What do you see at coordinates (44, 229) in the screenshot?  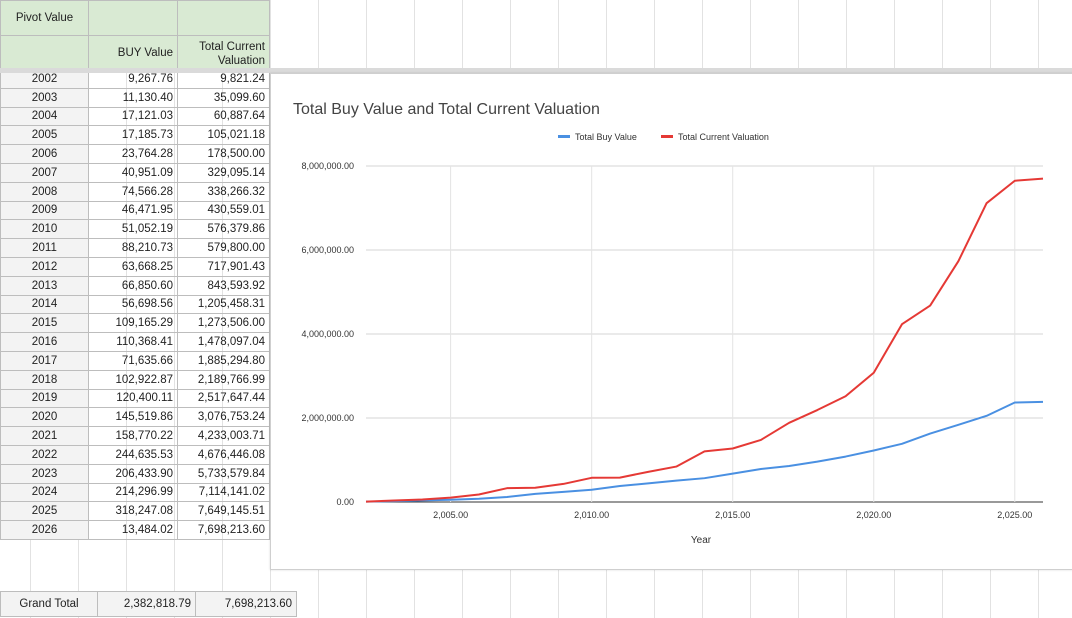 I see `year-cell: 2010` at bounding box center [44, 229].